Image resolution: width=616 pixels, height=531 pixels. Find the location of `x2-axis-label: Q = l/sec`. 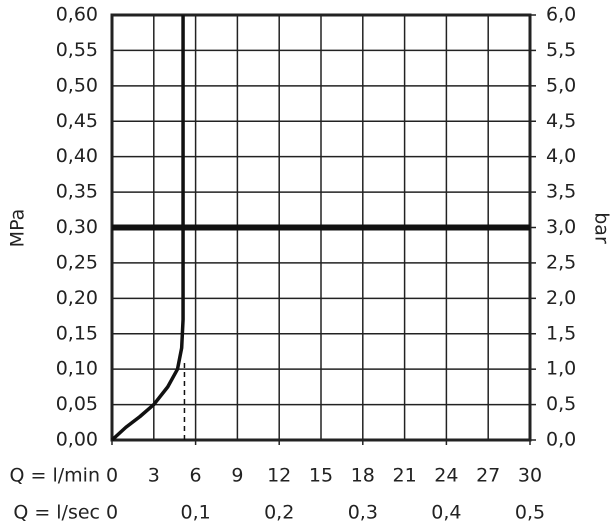

x2-axis-label: Q = l/sec is located at coordinates (56, 513).